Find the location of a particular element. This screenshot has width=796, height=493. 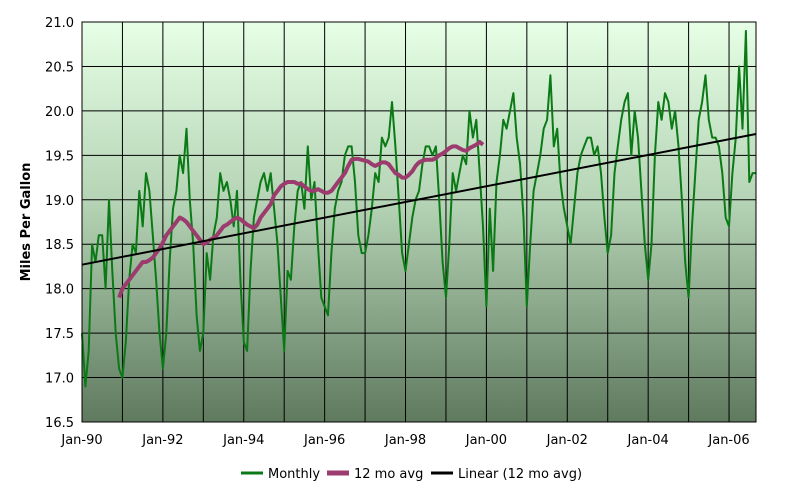

x-tick-label: Jan-06 is located at coordinates (728, 440).